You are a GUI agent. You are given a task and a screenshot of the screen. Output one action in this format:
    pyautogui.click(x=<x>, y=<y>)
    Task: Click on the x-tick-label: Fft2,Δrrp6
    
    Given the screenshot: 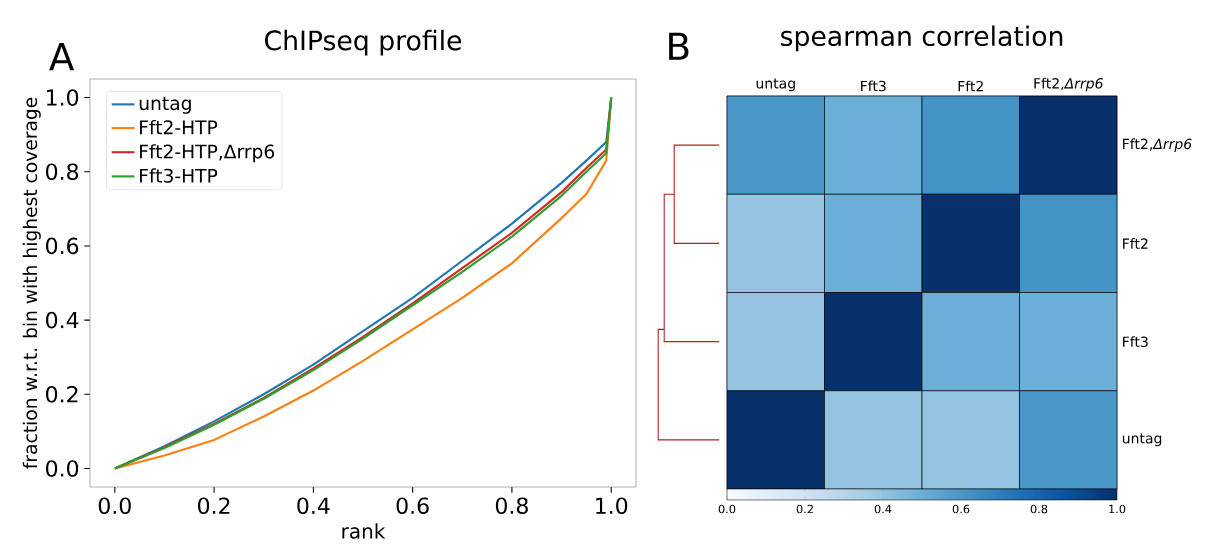 What is the action you would take?
    pyautogui.click(x=1068, y=84)
    